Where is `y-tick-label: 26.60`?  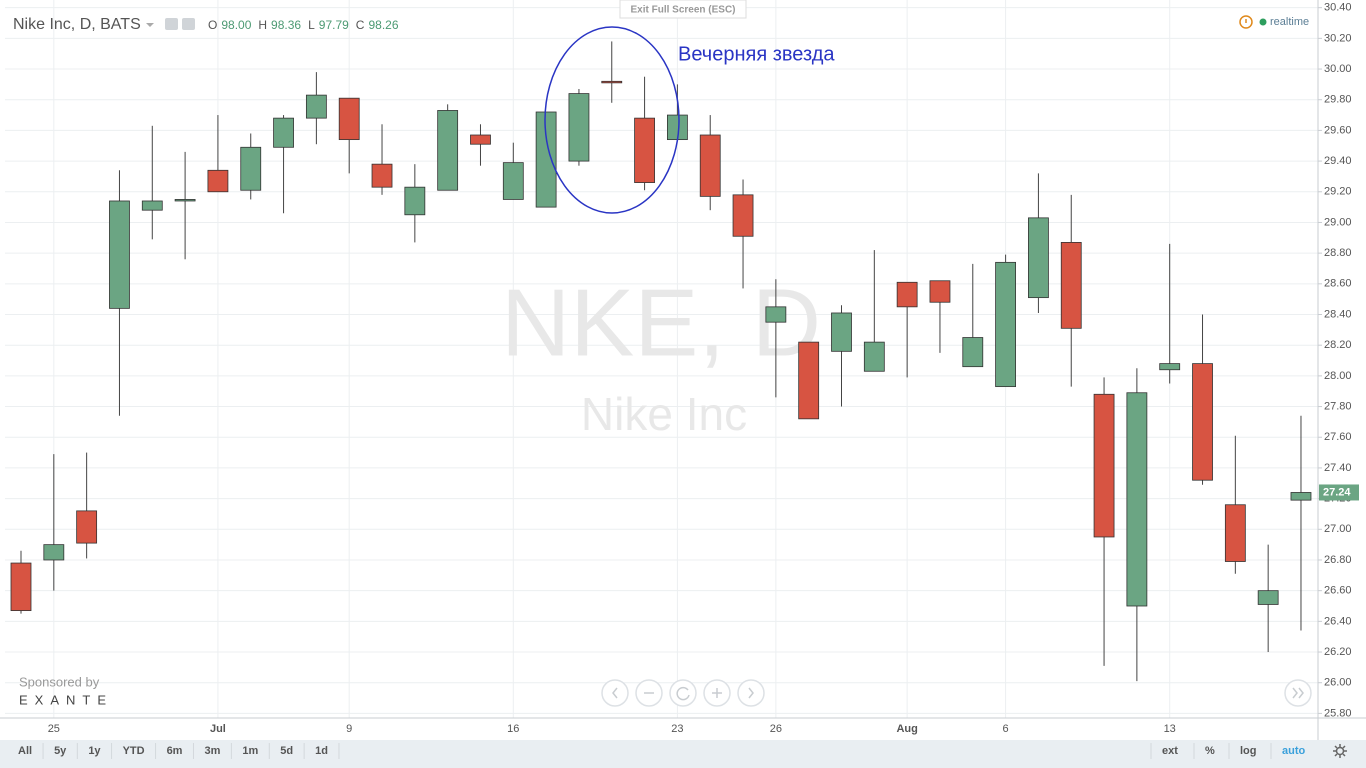
y-tick-label: 26.60 is located at coordinates (1338, 591).